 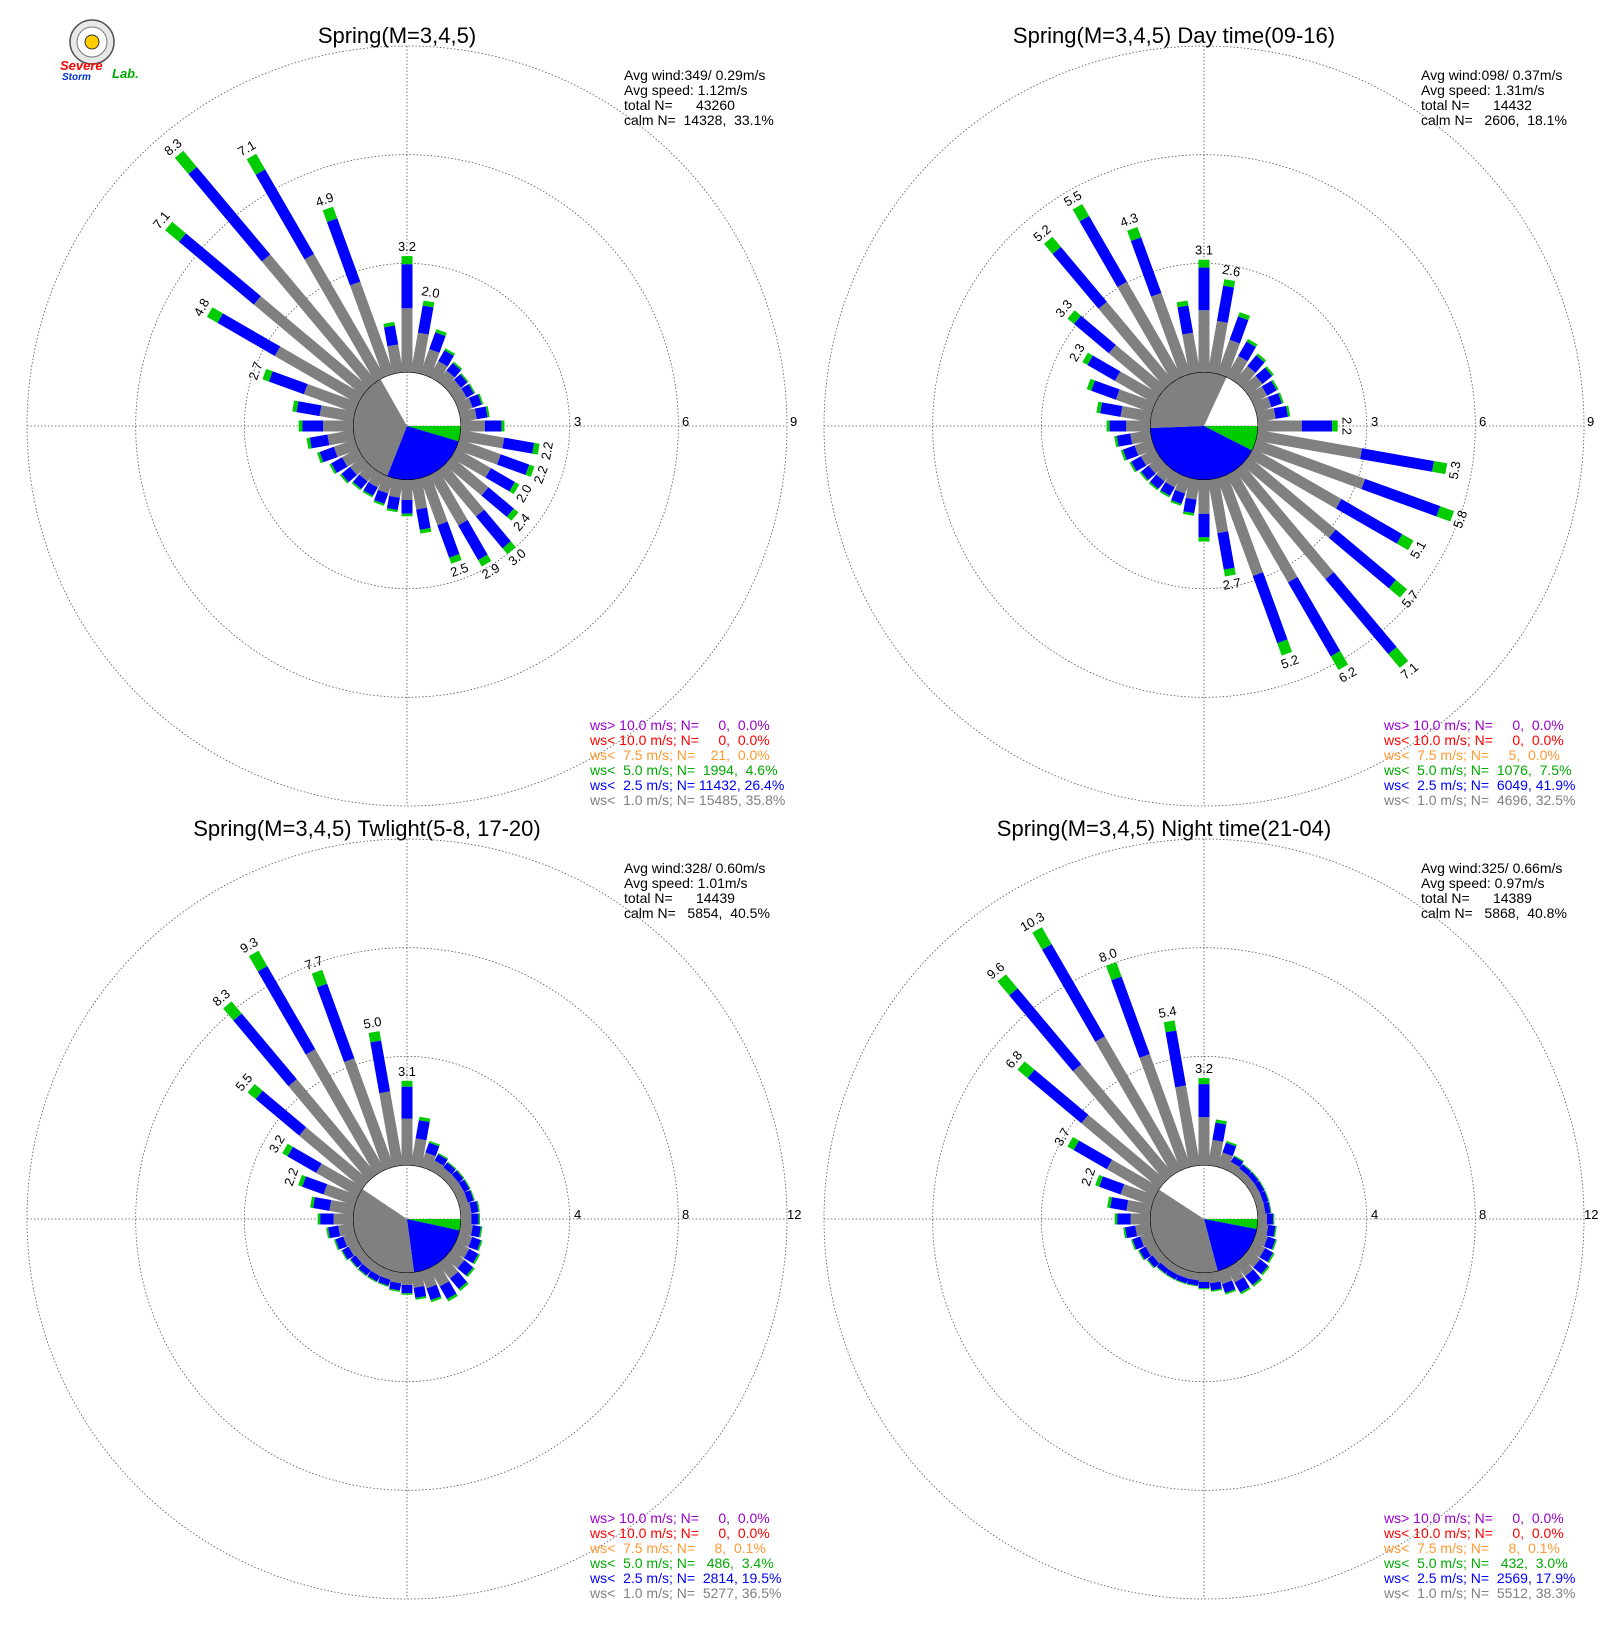 What do you see at coordinates (685, 421) in the screenshot?
I see `ring-label-middle: 6` at bounding box center [685, 421].